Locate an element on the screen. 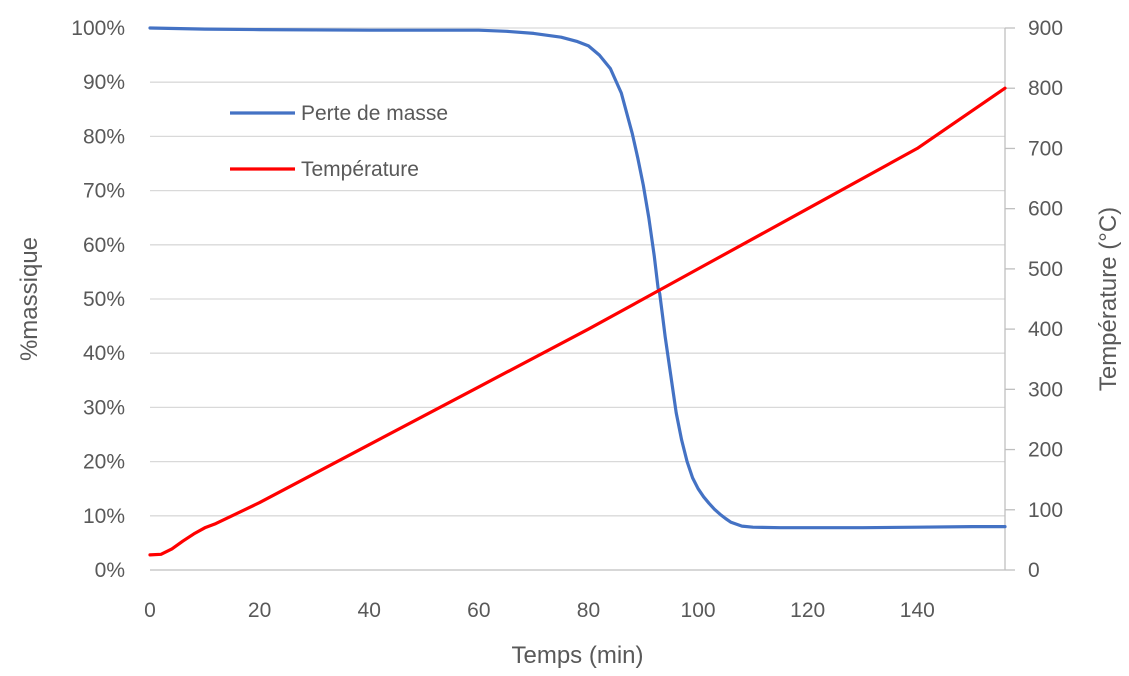 This screenshot has height=676, width=1129. y-right-tick-label: 900 is located at coordinates (1045, 28).